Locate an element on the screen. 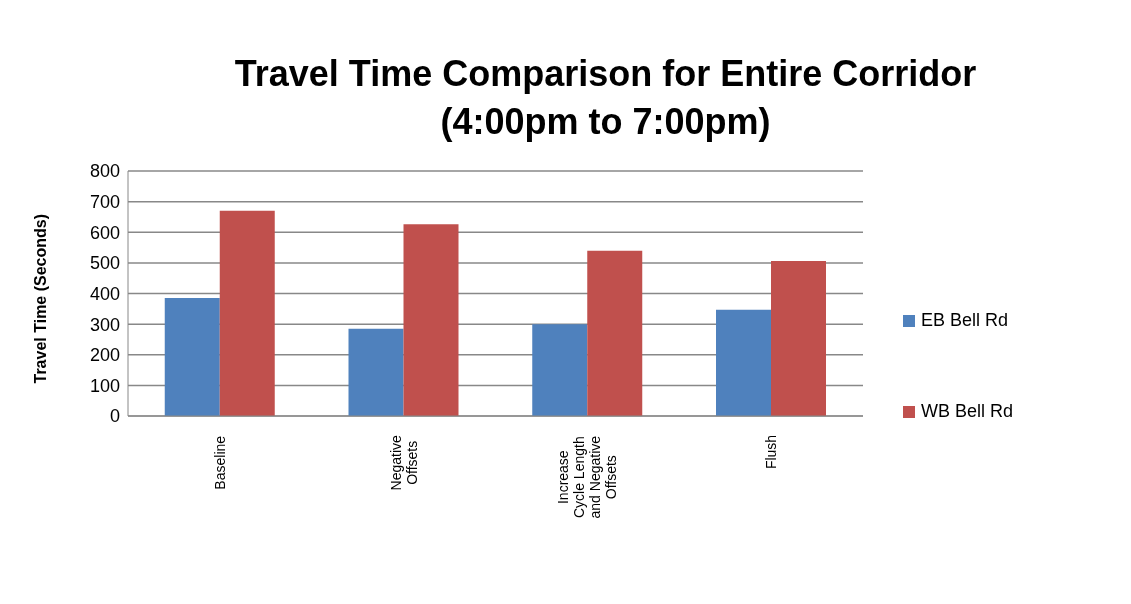 Image resolution: width=1131 pixels, height=604 pixels. x-tick-label: Baseline is located at coordinates (219, 462).